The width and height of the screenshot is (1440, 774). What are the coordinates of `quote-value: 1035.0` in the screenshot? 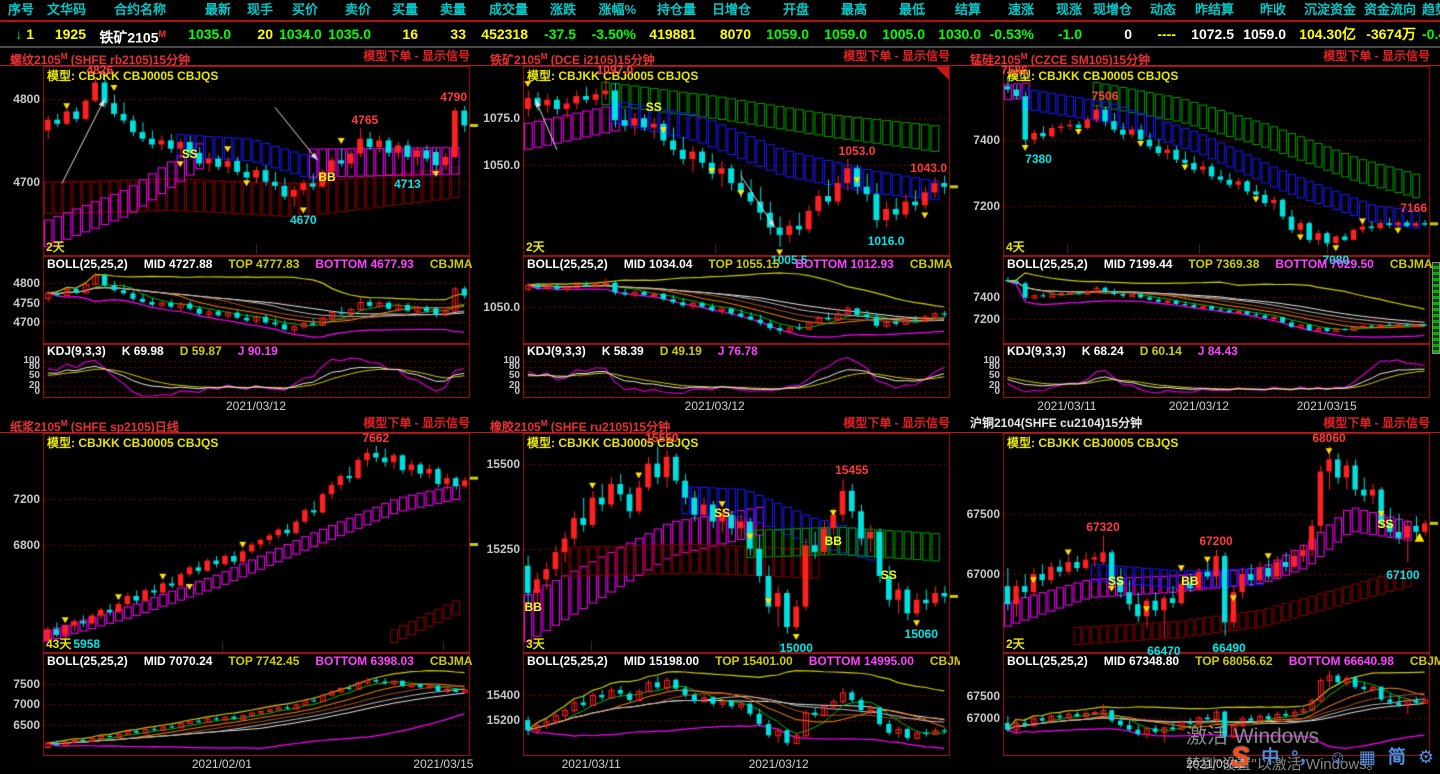 It's located at (209, 34).